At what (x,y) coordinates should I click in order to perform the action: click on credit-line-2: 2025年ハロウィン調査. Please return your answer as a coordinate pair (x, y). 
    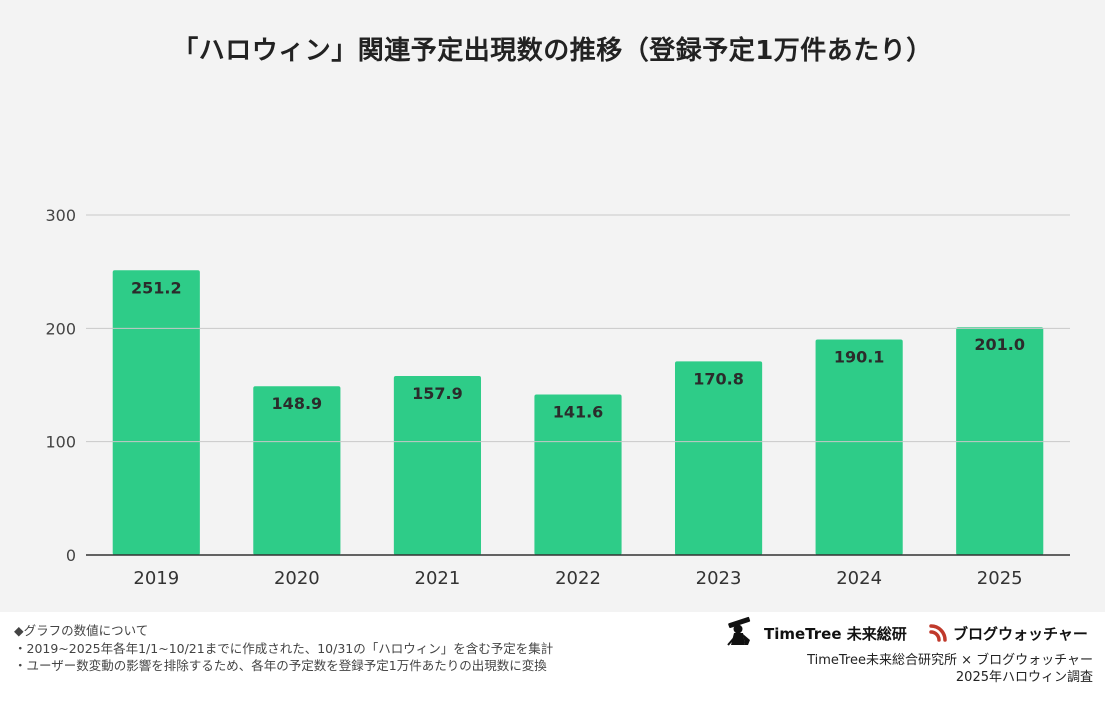
    Looking at the image, I should click on (1024, 677).